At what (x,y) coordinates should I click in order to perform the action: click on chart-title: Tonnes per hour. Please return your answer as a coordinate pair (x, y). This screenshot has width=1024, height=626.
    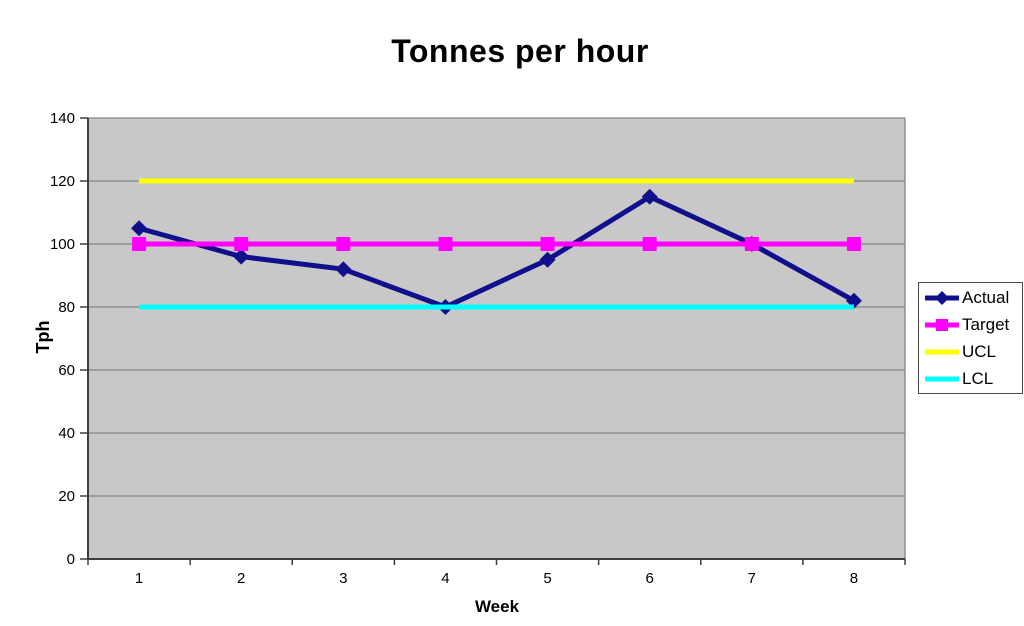
    Looking at the image, I should click on (520, 51).